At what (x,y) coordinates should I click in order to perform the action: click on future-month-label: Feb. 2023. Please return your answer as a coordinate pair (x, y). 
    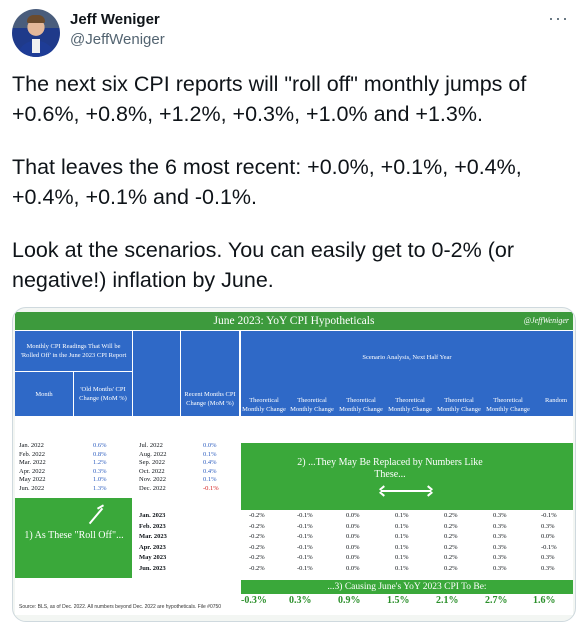
    Looking at the image, I should click on (152, 526).